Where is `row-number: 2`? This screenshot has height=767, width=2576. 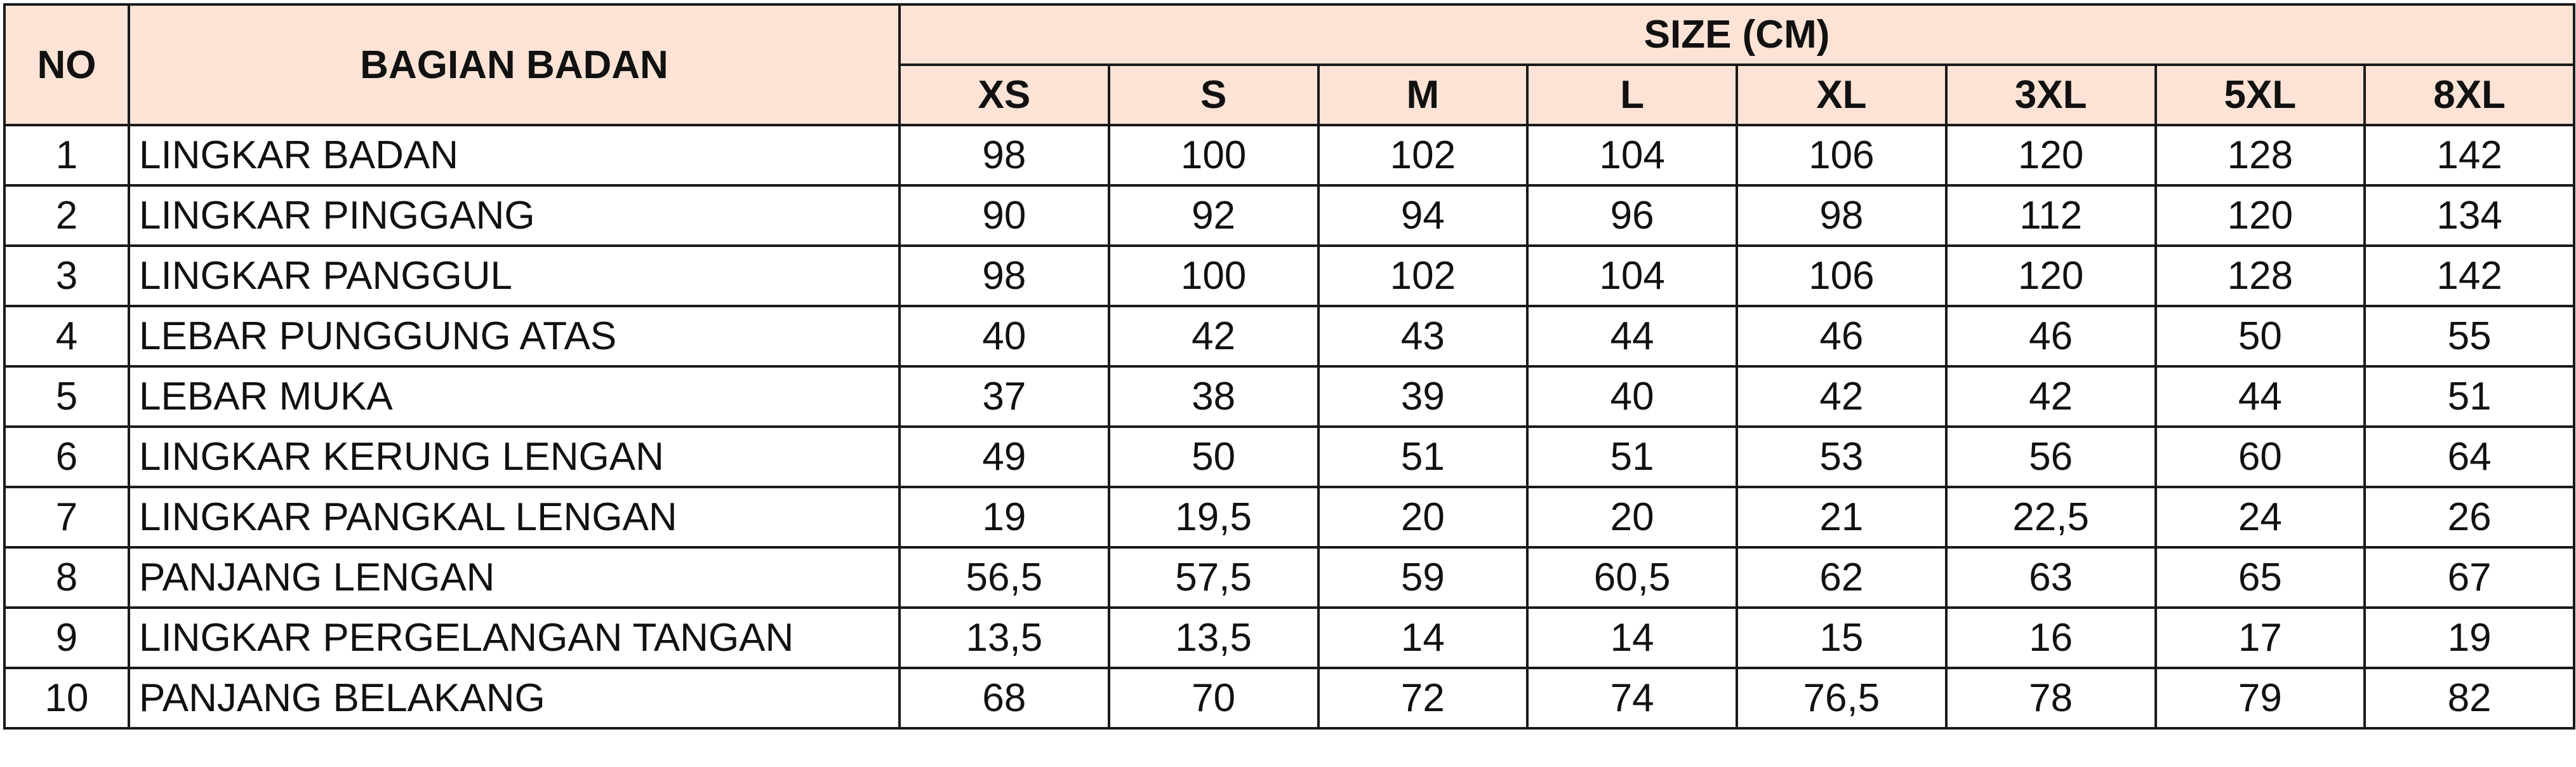
row-number: 2 is located at coordinates (66, 216).